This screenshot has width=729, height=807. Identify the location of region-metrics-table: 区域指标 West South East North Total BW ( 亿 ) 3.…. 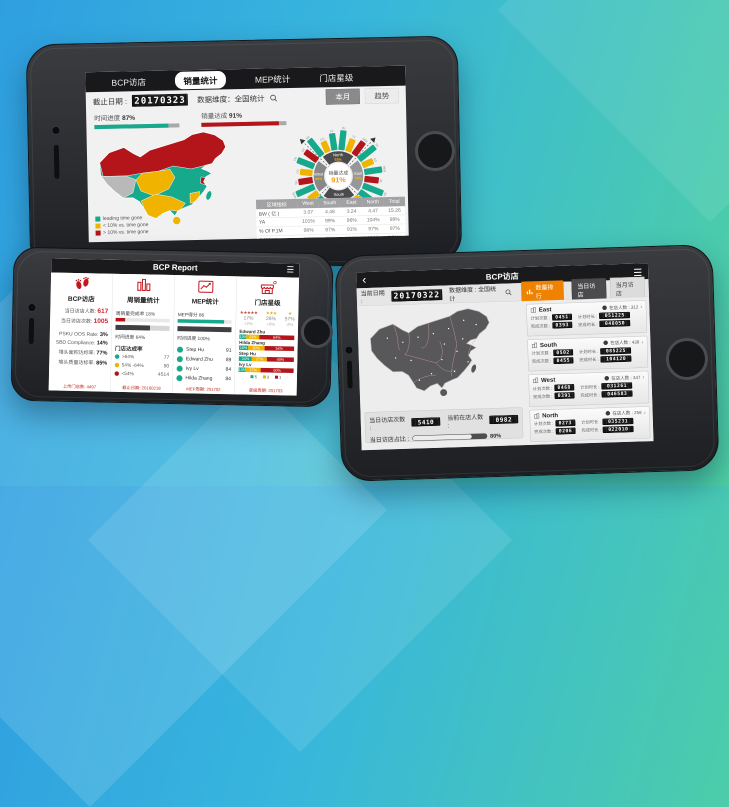
(330, 219).